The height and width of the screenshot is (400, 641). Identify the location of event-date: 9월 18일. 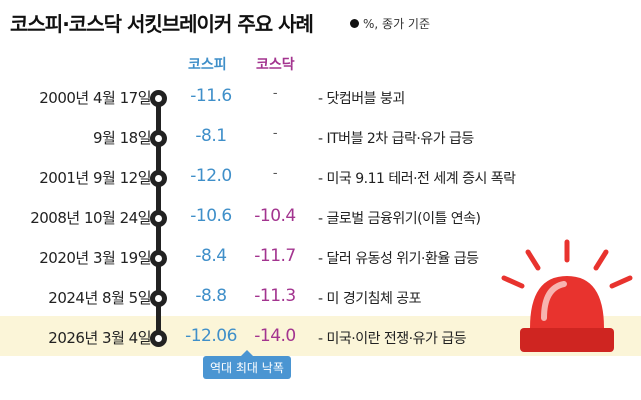
(122, 138).